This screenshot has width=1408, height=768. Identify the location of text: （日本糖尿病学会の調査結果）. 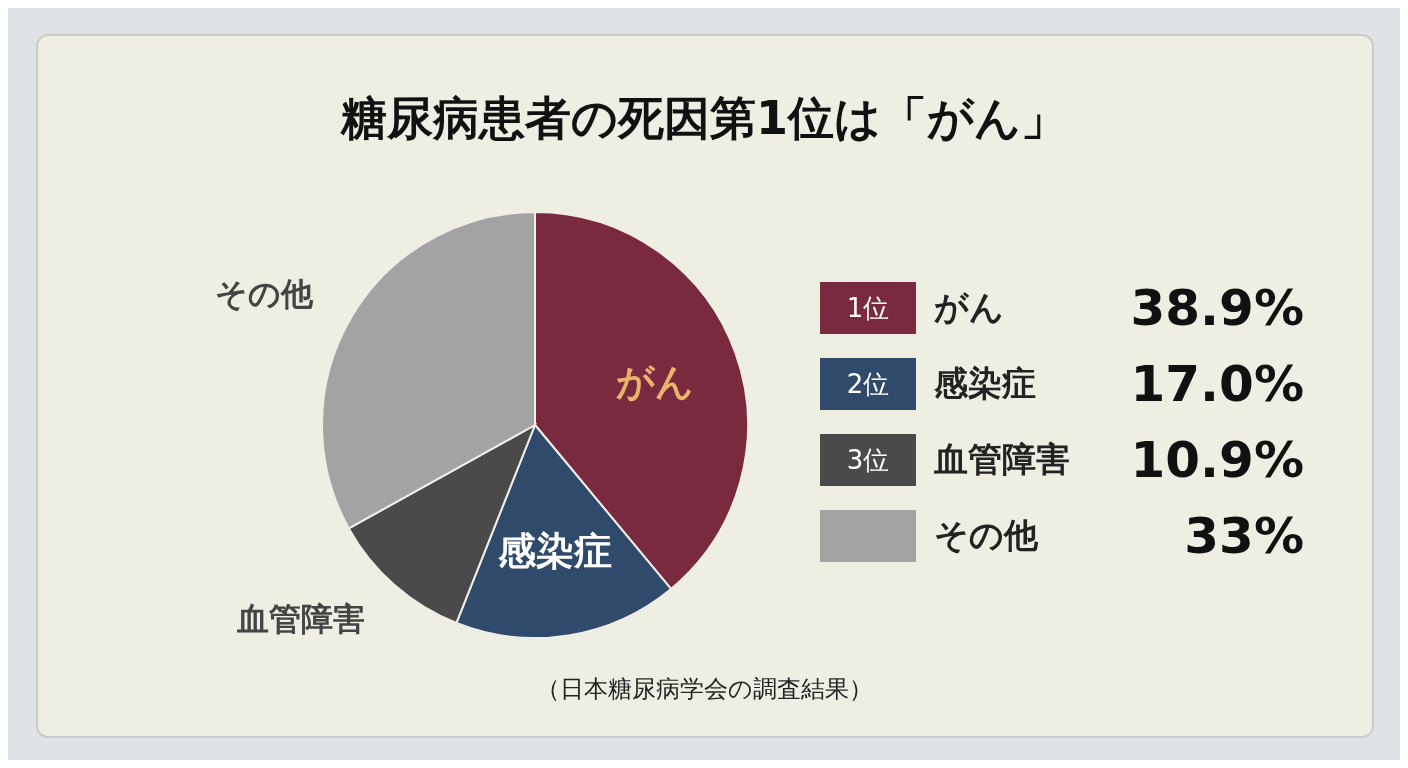
(704, 689).